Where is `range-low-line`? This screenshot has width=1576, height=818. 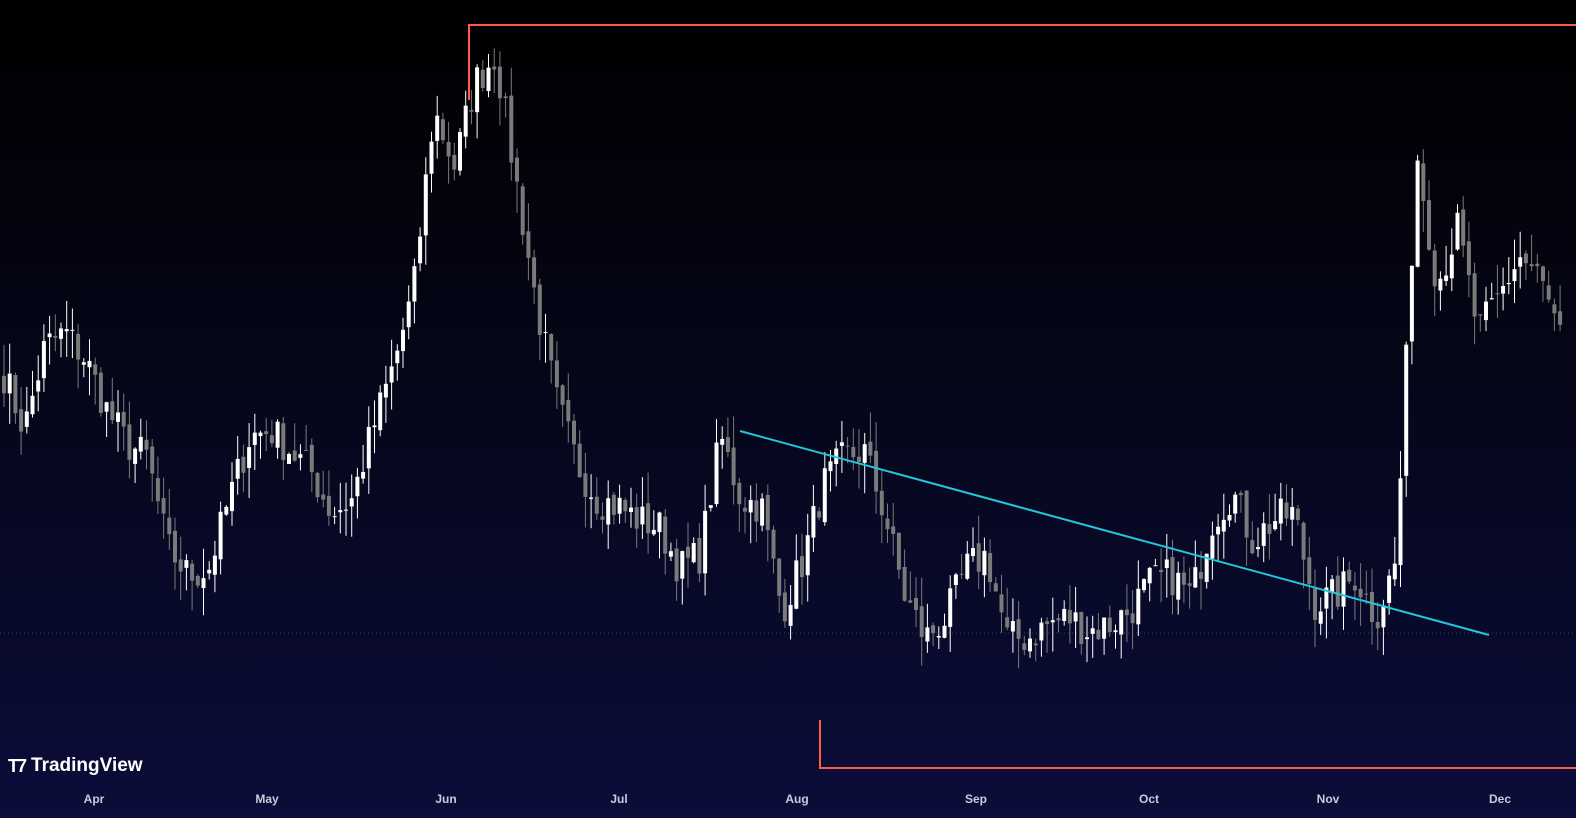 range-low-line is located at coordinates (1197, 744).